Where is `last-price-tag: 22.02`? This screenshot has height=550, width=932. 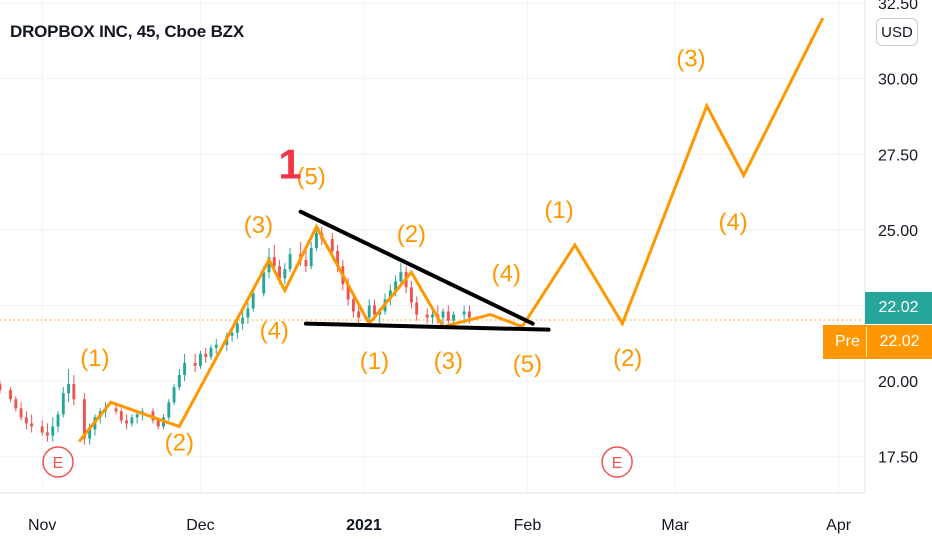 last-price-tag: 22.02 is located at coordinates (898, 308).